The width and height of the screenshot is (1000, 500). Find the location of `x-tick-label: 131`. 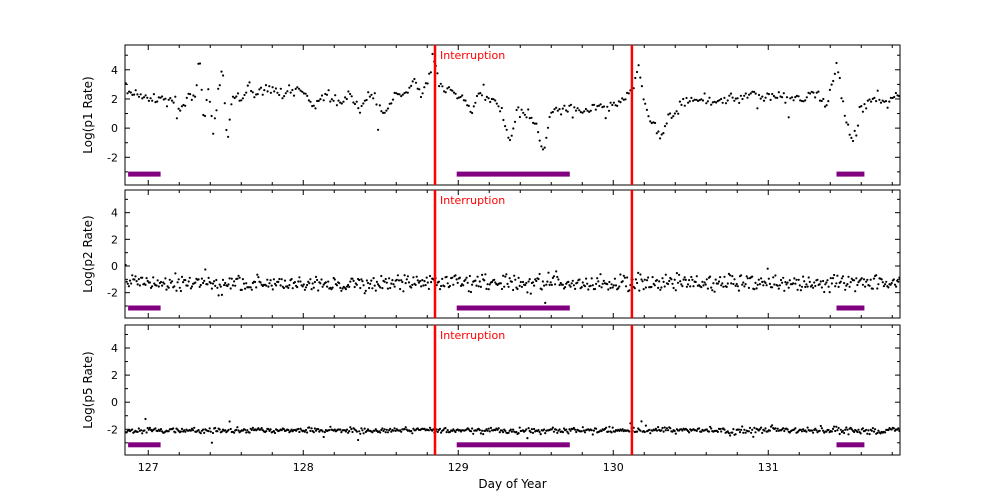

x-tick-label: 131 is located at coordinates (768, 467).